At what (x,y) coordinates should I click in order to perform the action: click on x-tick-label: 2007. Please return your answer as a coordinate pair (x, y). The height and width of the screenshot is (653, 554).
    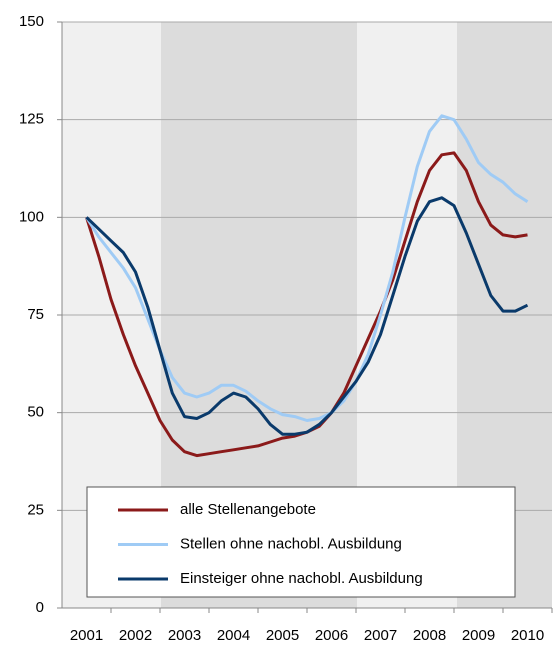
    Looking at the image, I should click on (380, 635).